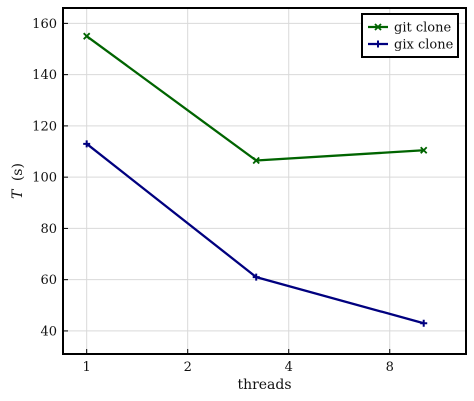  I want to click on x-tick-label: 8, so click(390, 367).